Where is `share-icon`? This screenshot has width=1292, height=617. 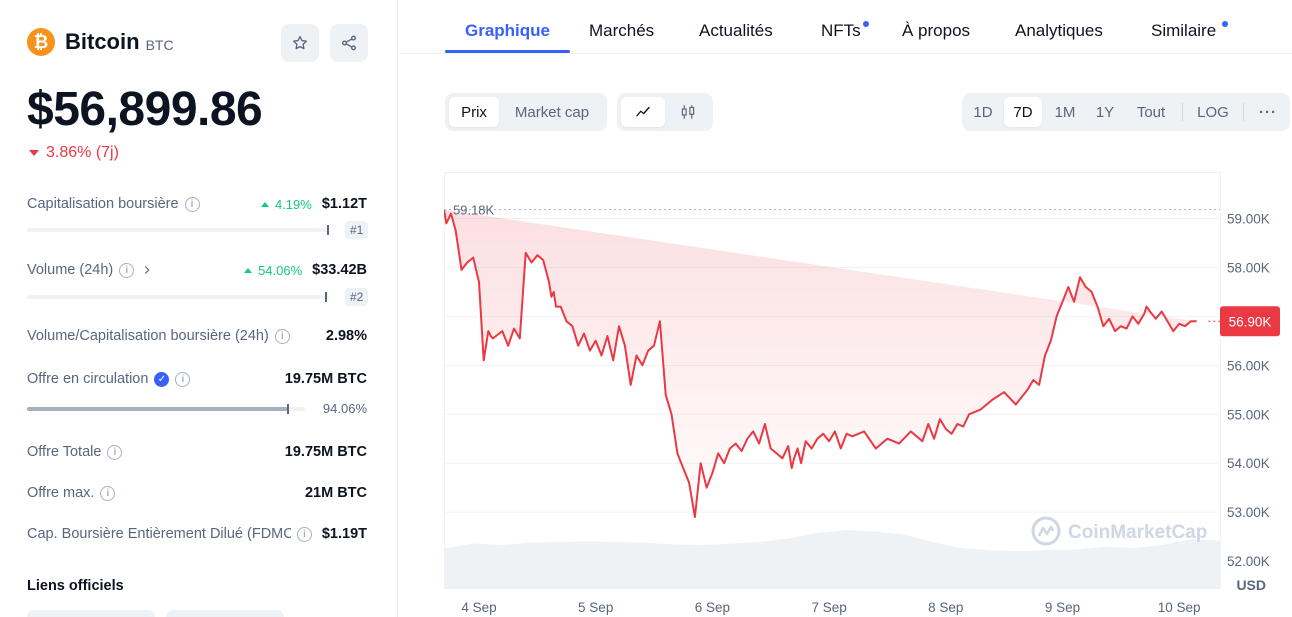
share-icon is located at coordinates (349, 43).